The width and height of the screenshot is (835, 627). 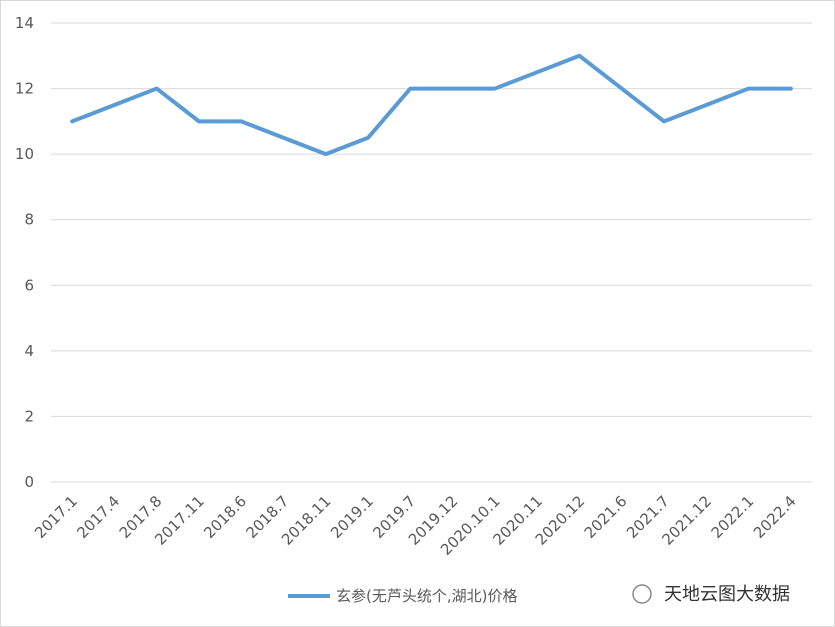 I want to click on y-tick-label: 12, so click(x=24, y=89).